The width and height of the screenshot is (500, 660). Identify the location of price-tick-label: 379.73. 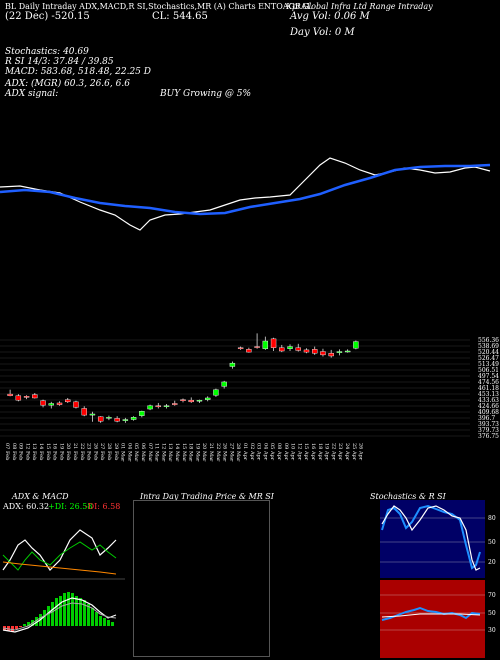
(488, 430).